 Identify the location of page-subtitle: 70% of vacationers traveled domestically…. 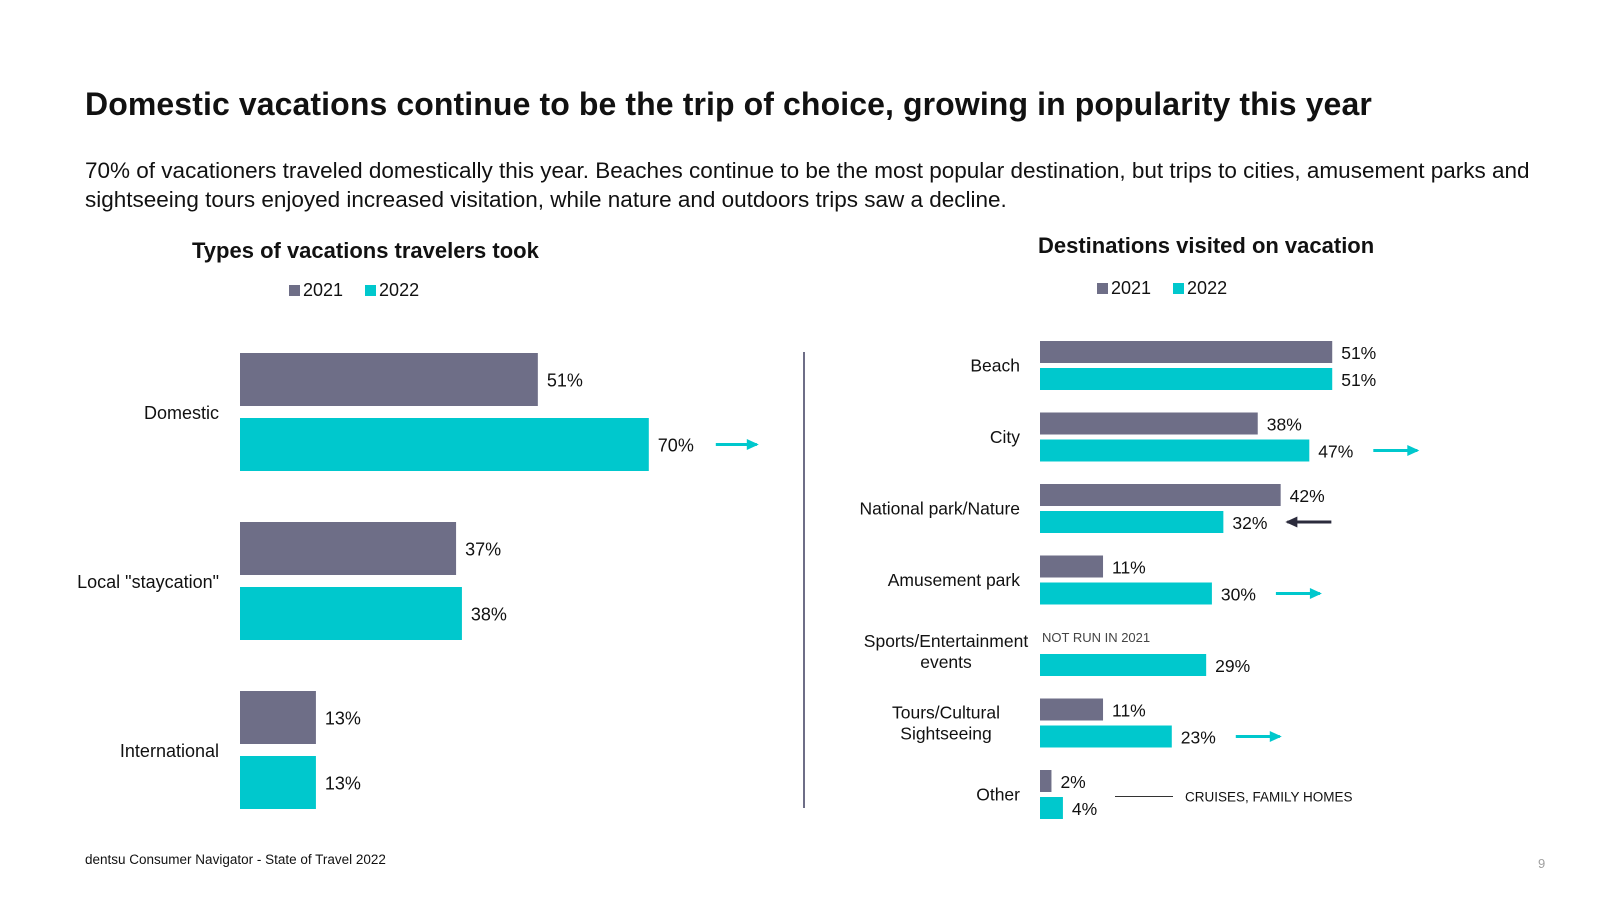
(807, 185).